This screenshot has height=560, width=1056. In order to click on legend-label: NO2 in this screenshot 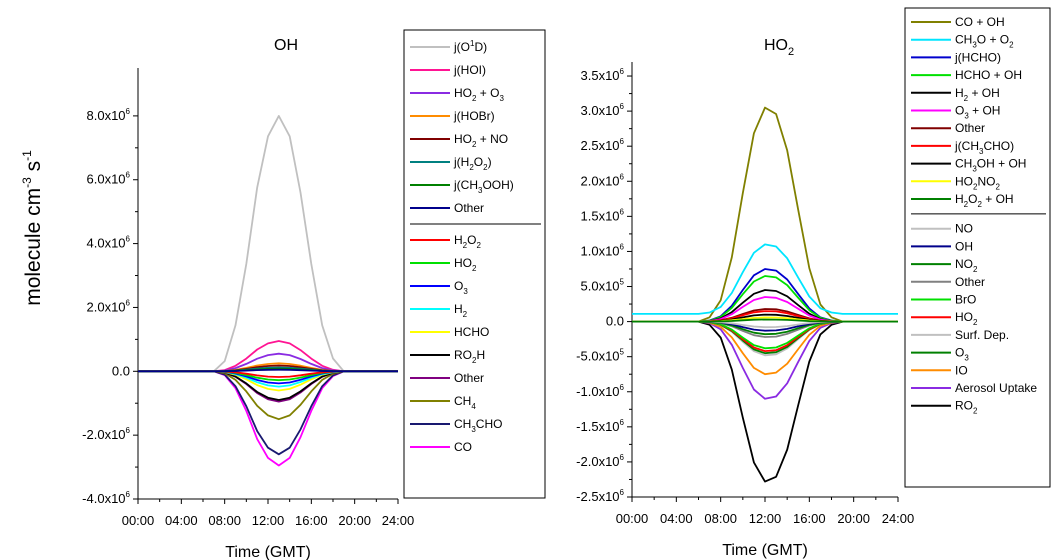, I will do `click(966, 265)`.